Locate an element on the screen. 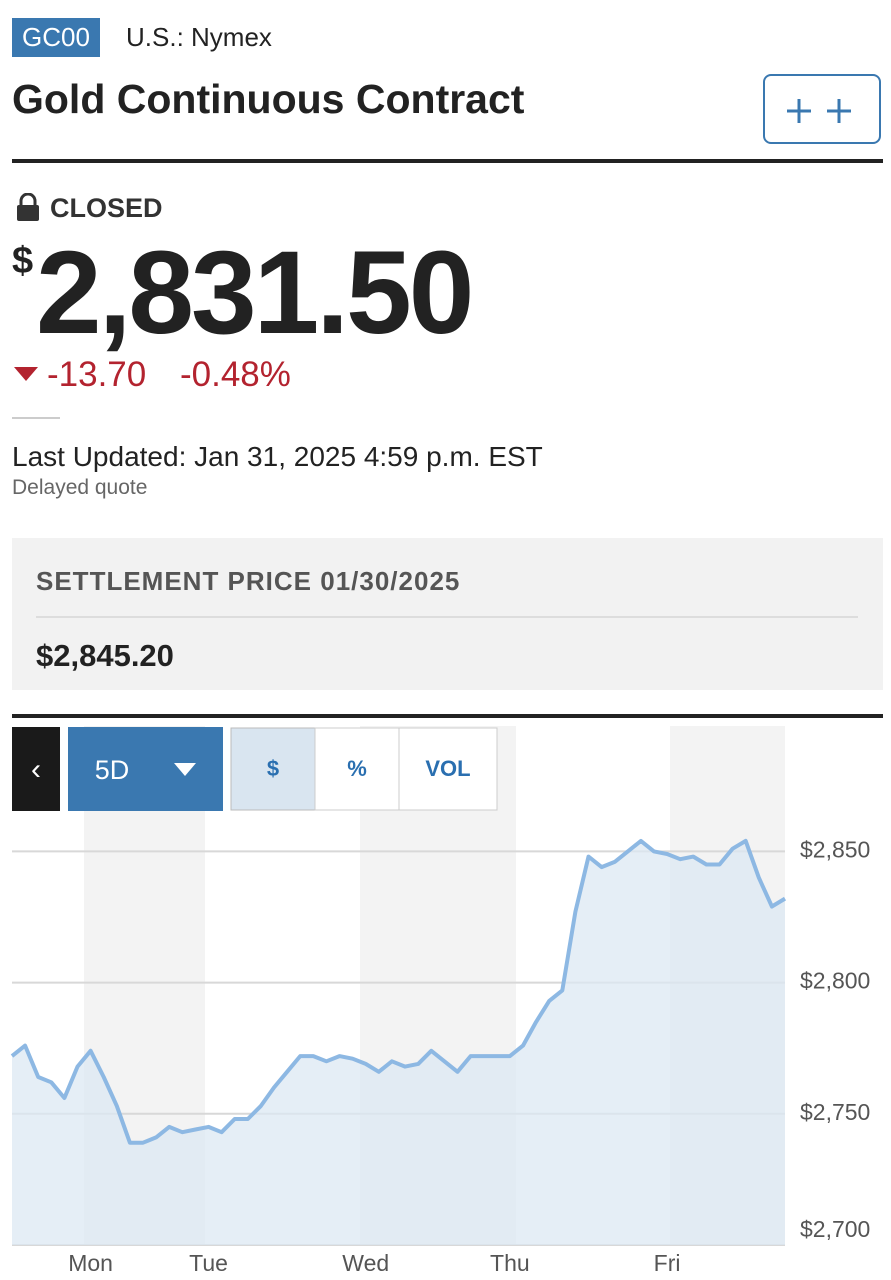  x-tick-label: Thu is located at coordinates (510, 1263).